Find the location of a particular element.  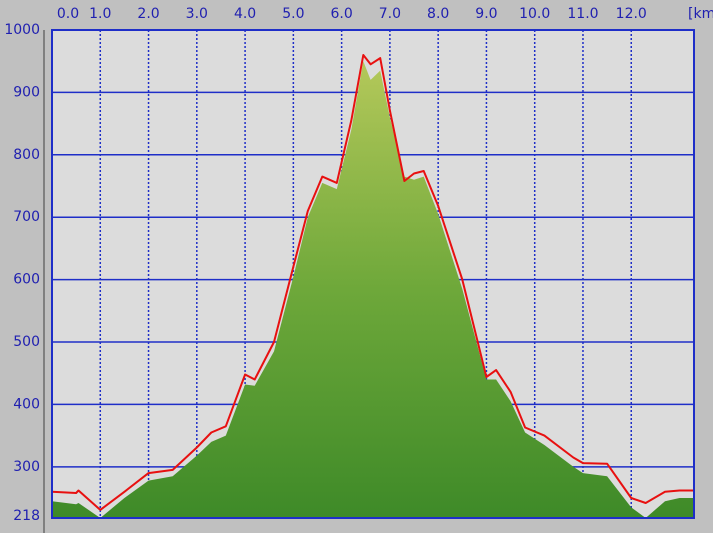

x-tick-label: 10.0 is located at coordinates (534, 14).